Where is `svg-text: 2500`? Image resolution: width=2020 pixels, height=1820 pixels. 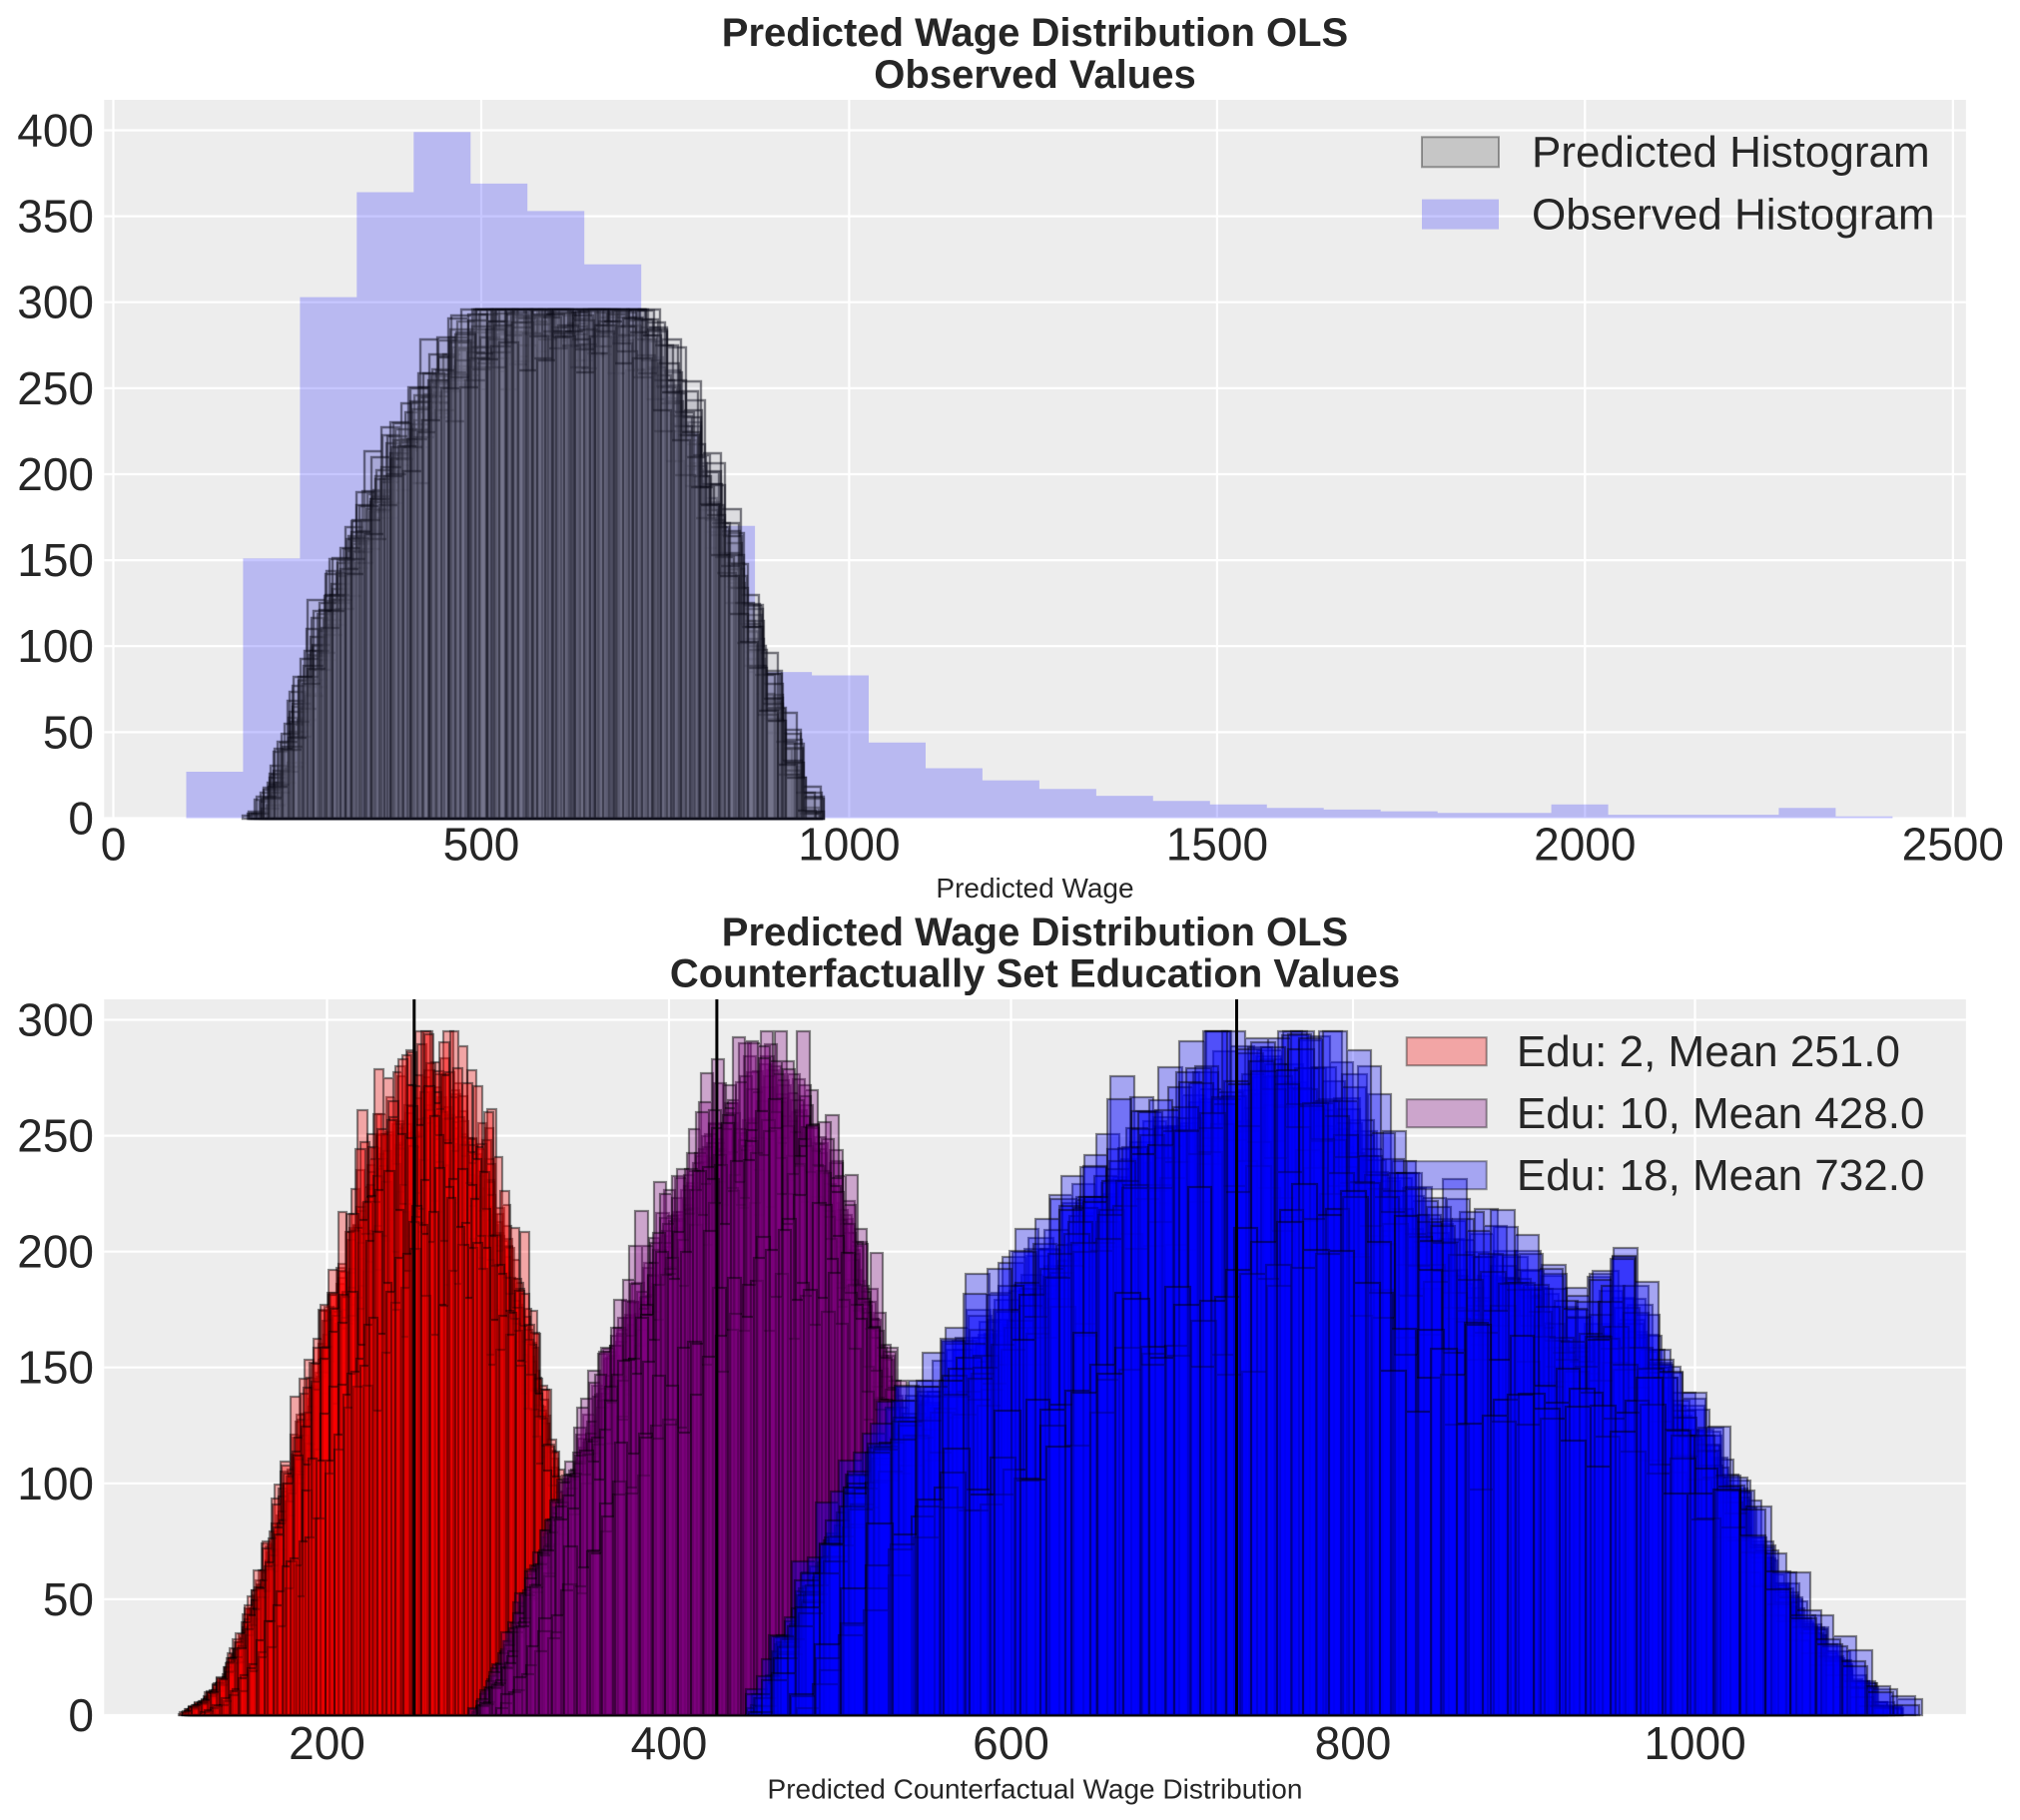 svg-text: 2500 is located at coordinates (1953, 845).